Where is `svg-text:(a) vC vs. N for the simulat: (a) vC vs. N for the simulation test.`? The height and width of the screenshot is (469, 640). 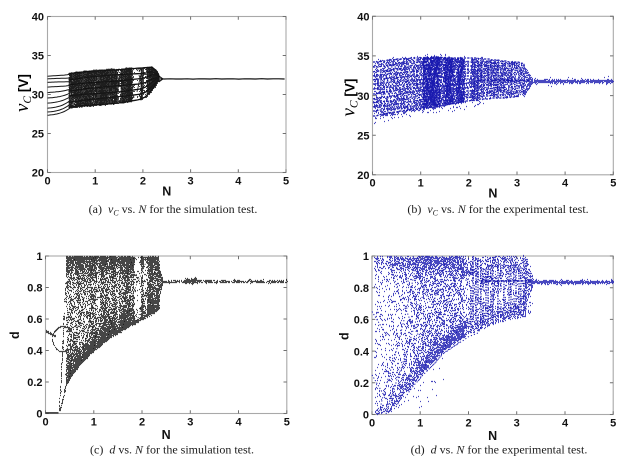 svg-text:(a) vC vs. N for the simulat: (a) vC vs. N for the simulation test. is located at coordinates (173, 209).